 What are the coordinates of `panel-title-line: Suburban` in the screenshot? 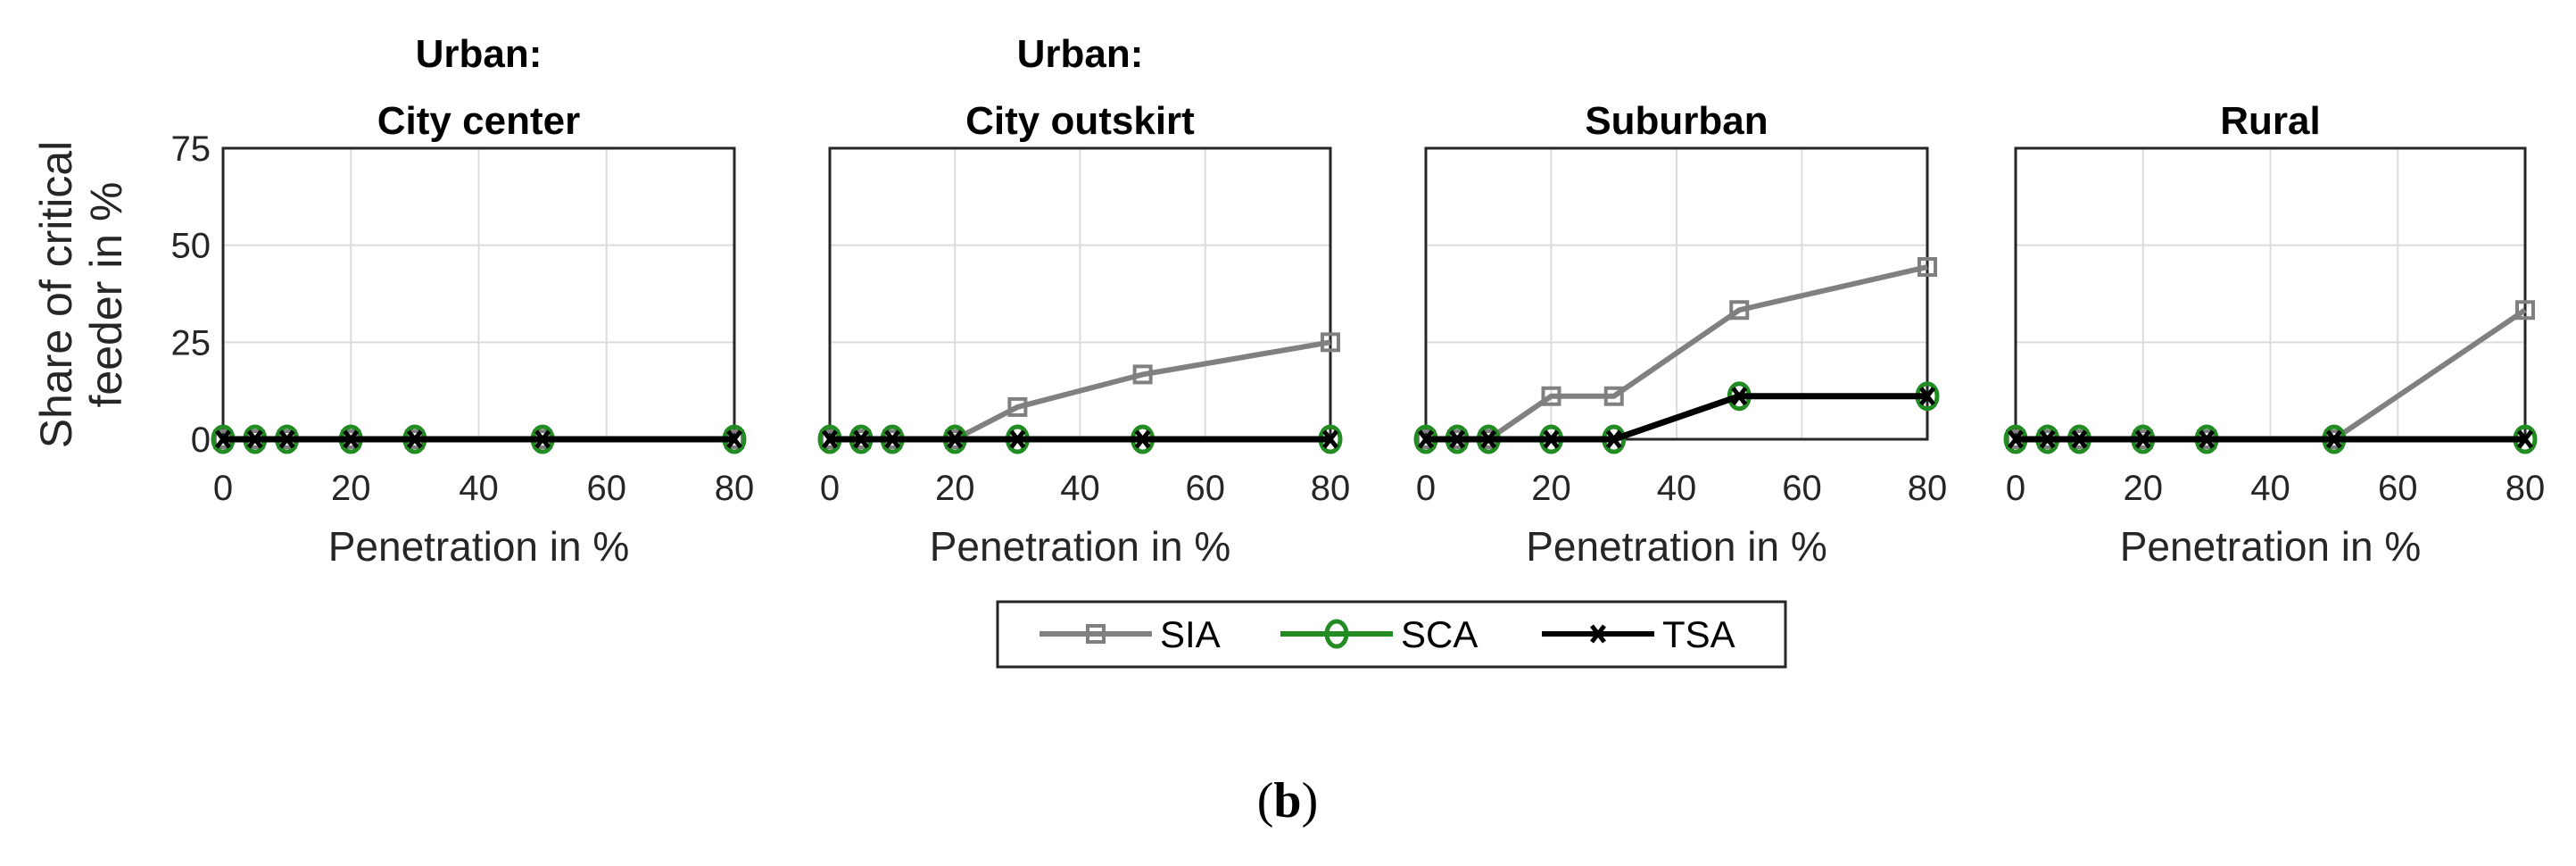 It's located at (1676, 121).